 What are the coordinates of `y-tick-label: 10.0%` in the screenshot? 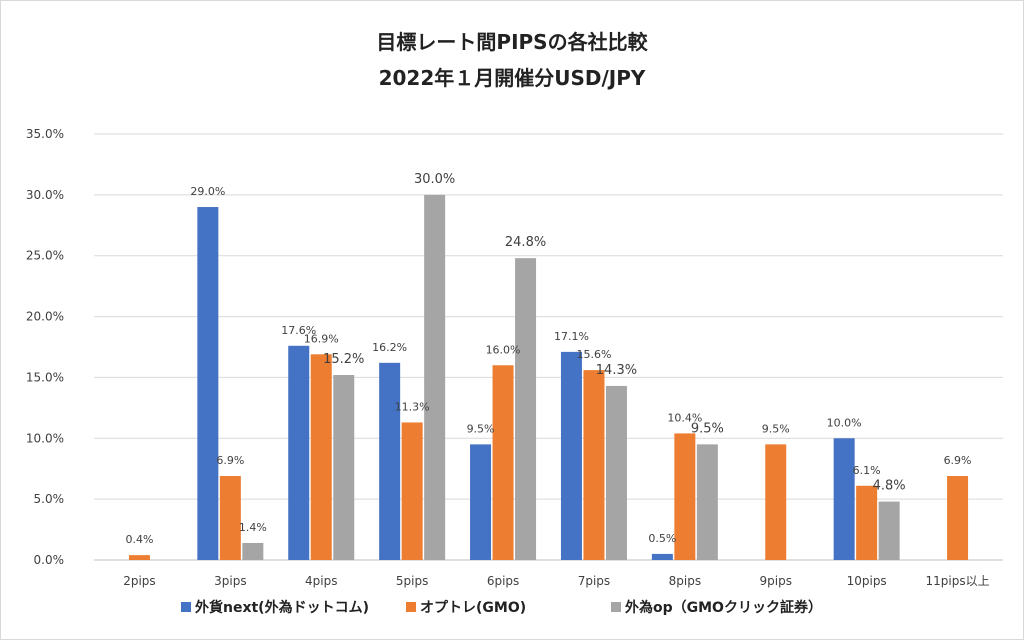 It's located at (45, 438).